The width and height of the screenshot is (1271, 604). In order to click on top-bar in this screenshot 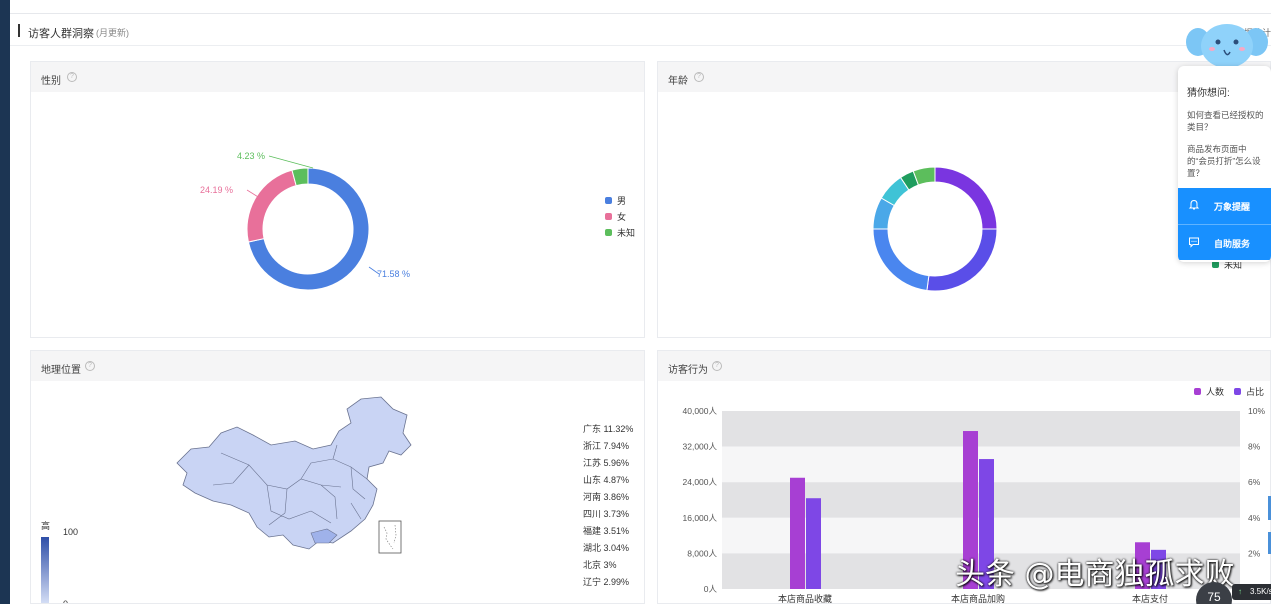, I will do `click(640, 7)`.